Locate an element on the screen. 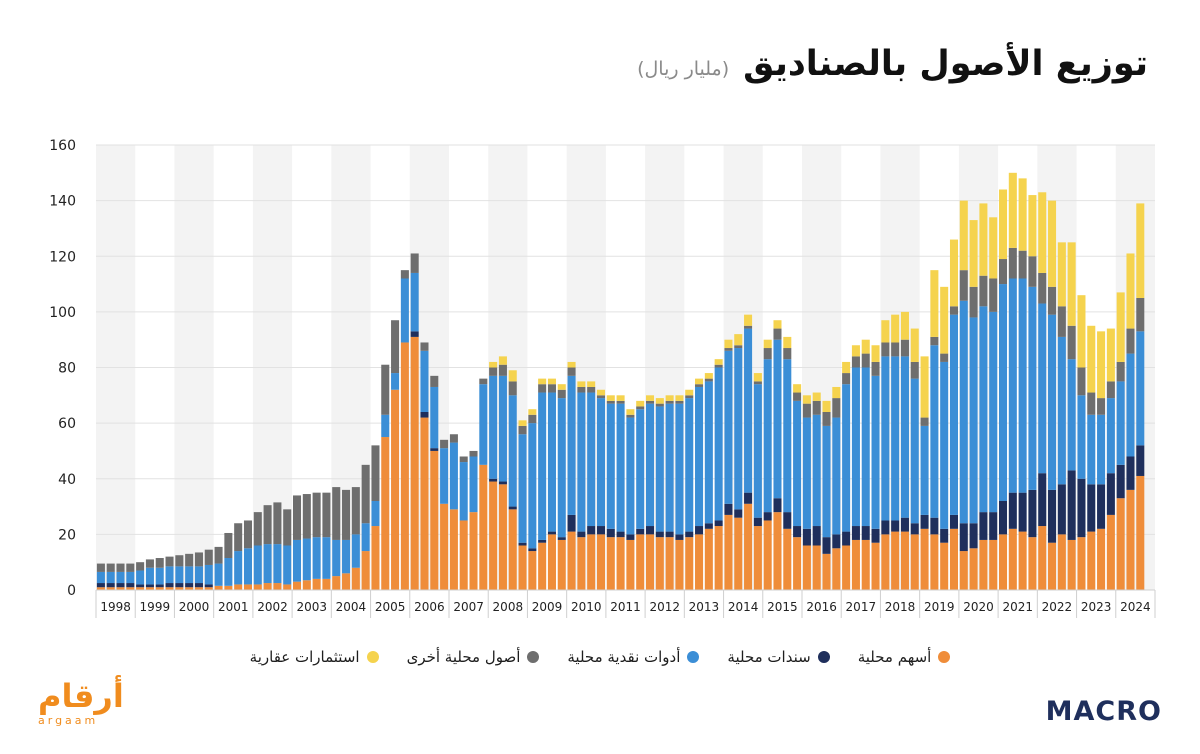 The image size is (1200, 754). y-tick-label: 40 is located at coordinates (67, 480).